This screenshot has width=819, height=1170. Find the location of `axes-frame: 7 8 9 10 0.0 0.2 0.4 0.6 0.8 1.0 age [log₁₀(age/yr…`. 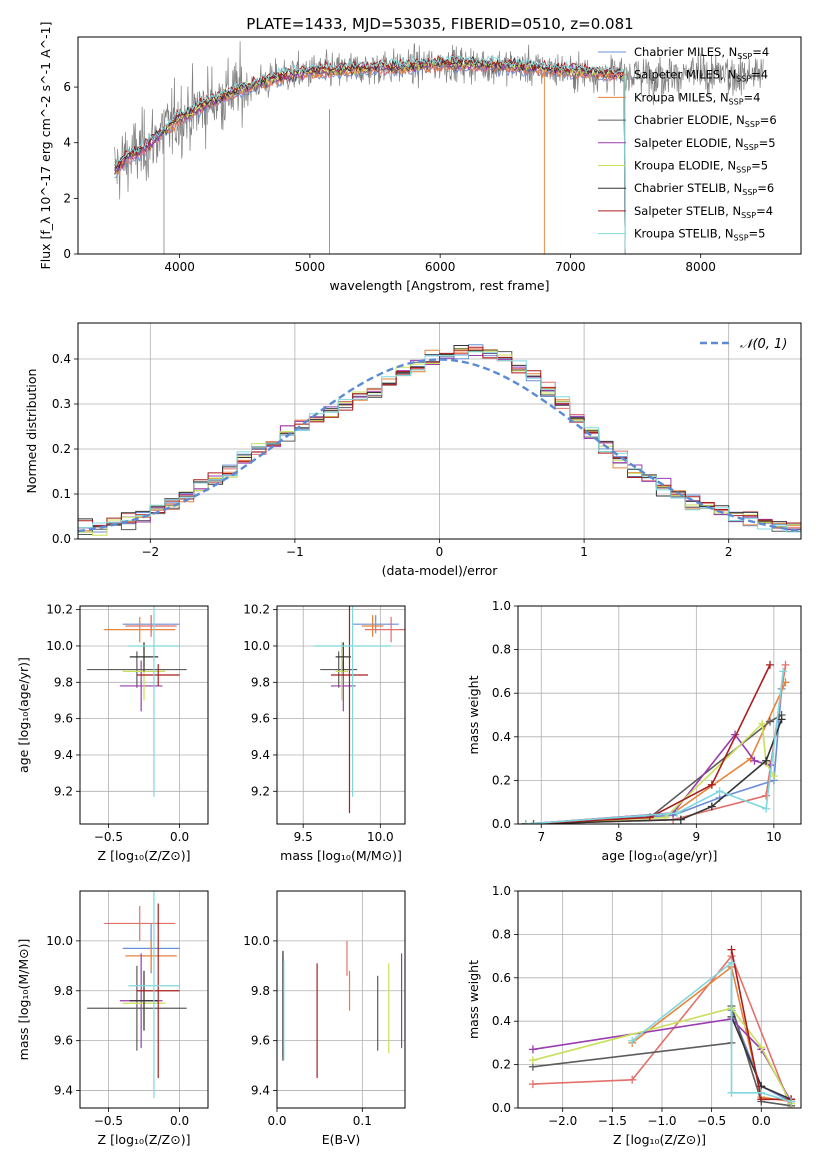

axes-frame: 7 8 9 10 0.0 0.2 0.4 0.6 0.8 1.0 age [log₁₀(age/yr… is located at coordinates (634, 731).